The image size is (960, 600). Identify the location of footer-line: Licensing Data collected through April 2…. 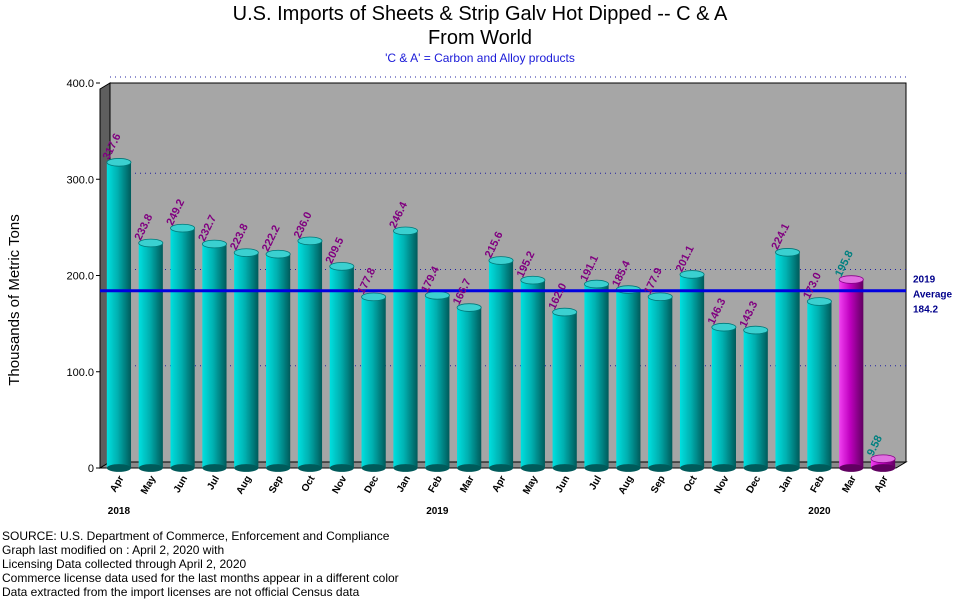
(124, 564).